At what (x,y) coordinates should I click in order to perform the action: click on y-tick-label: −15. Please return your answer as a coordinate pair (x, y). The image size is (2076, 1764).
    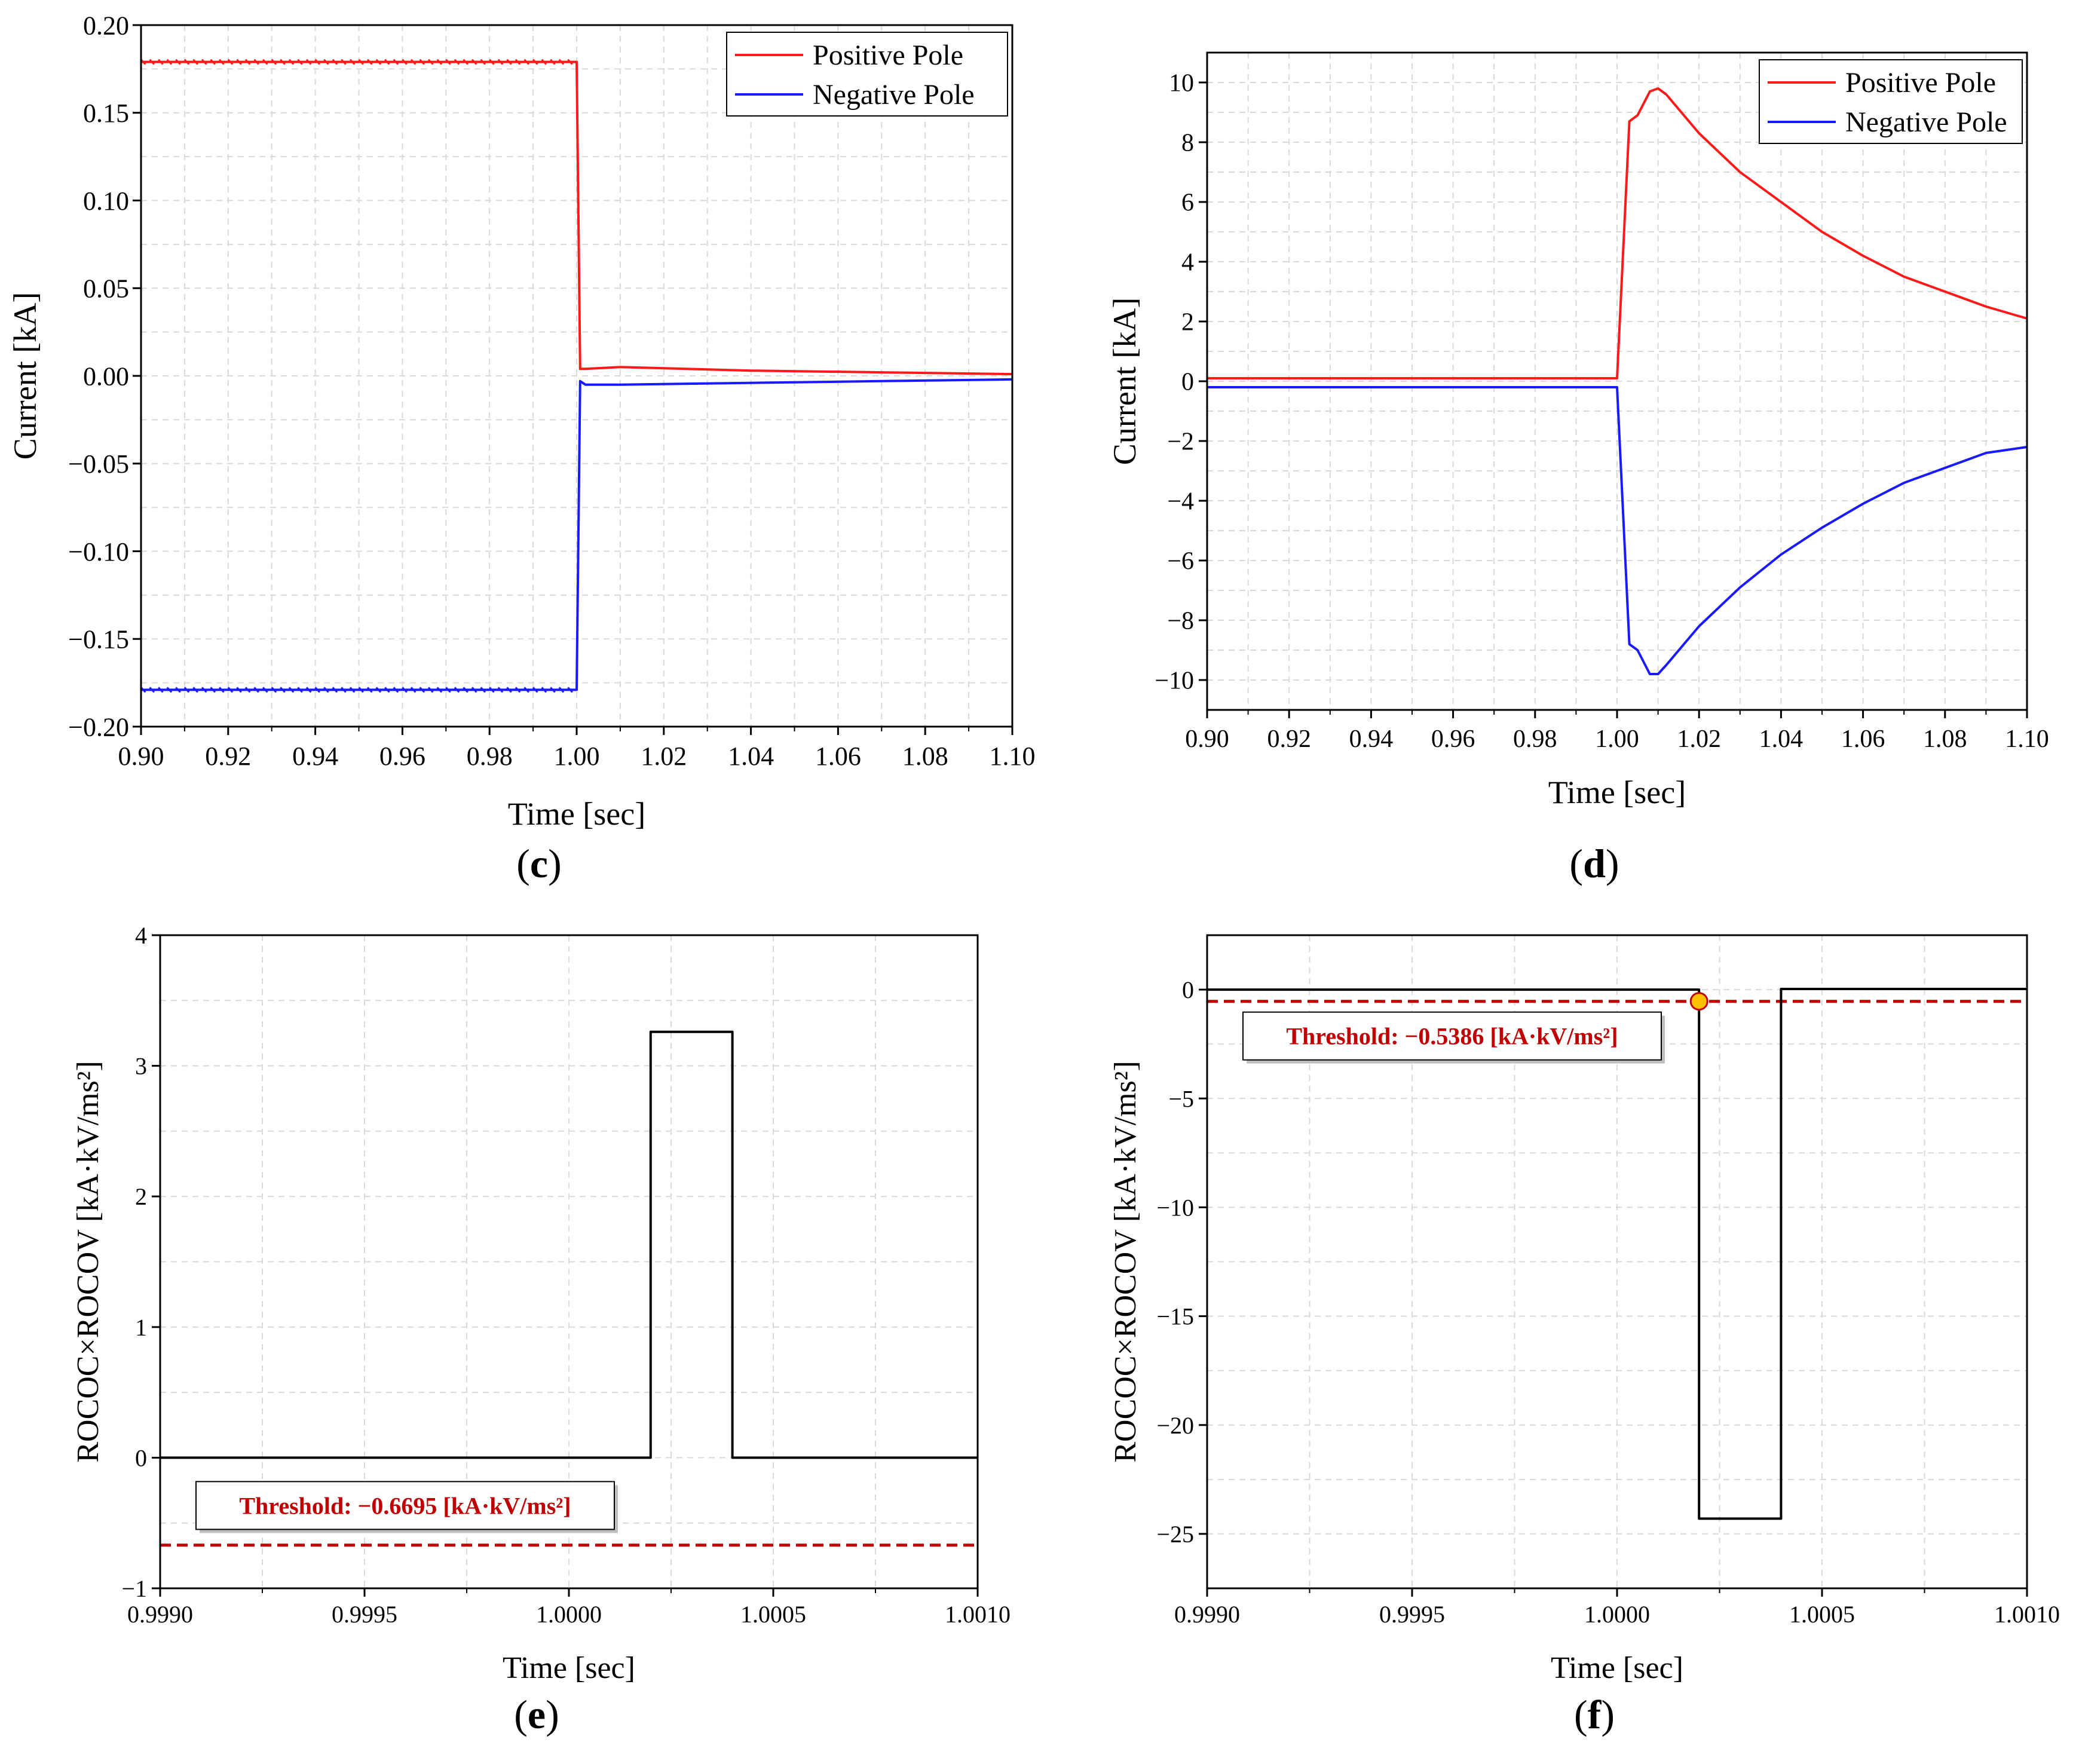
    Looking at the image, I should click on (1175, 1316).